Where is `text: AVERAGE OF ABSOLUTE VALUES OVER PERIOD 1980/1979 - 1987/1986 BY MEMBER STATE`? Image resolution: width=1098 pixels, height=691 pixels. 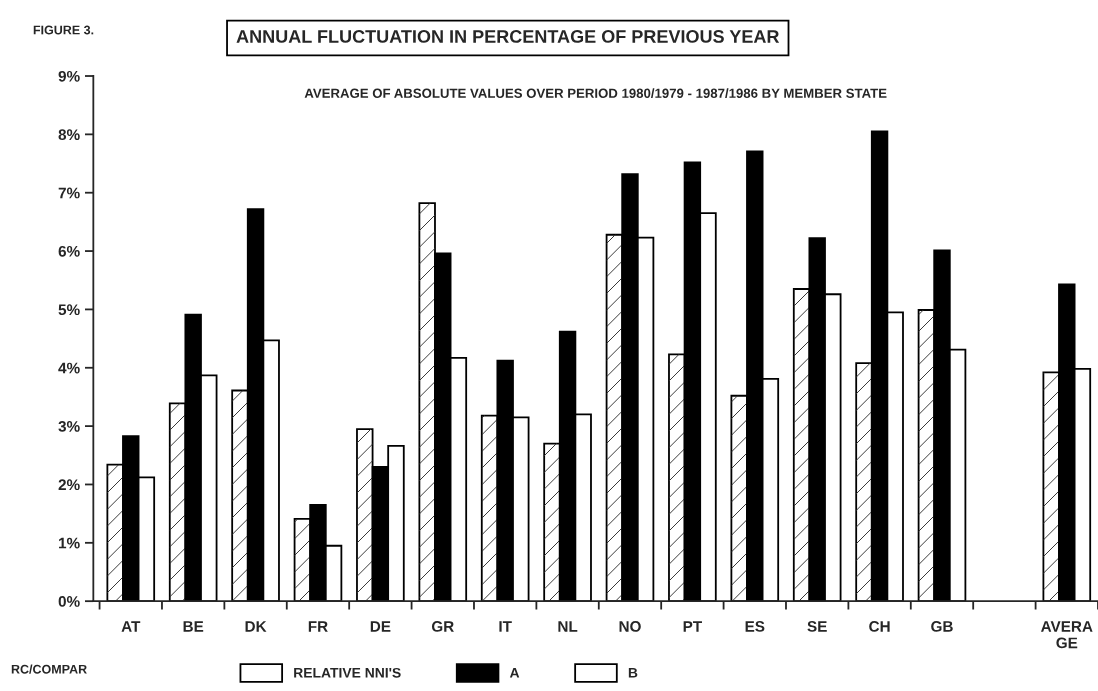 text: AVERAGE OF ABSOLUTE VALUES OVER PERIOD 1980/1979 - 1987/1986 BY MEMBER STATE is located at coordinates (595, 93).